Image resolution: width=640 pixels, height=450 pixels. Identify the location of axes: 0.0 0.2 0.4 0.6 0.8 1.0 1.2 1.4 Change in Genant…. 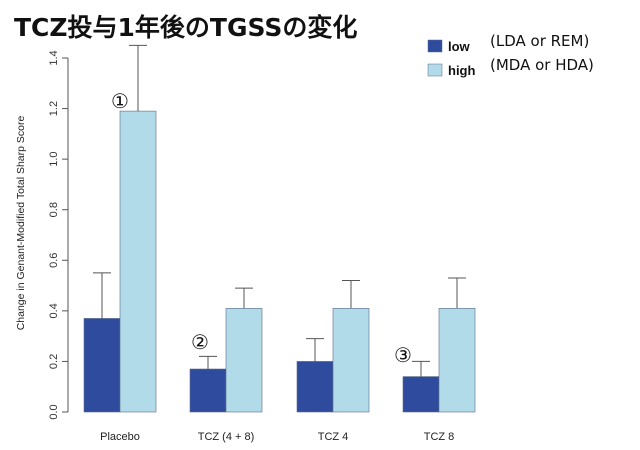
(42, 235).